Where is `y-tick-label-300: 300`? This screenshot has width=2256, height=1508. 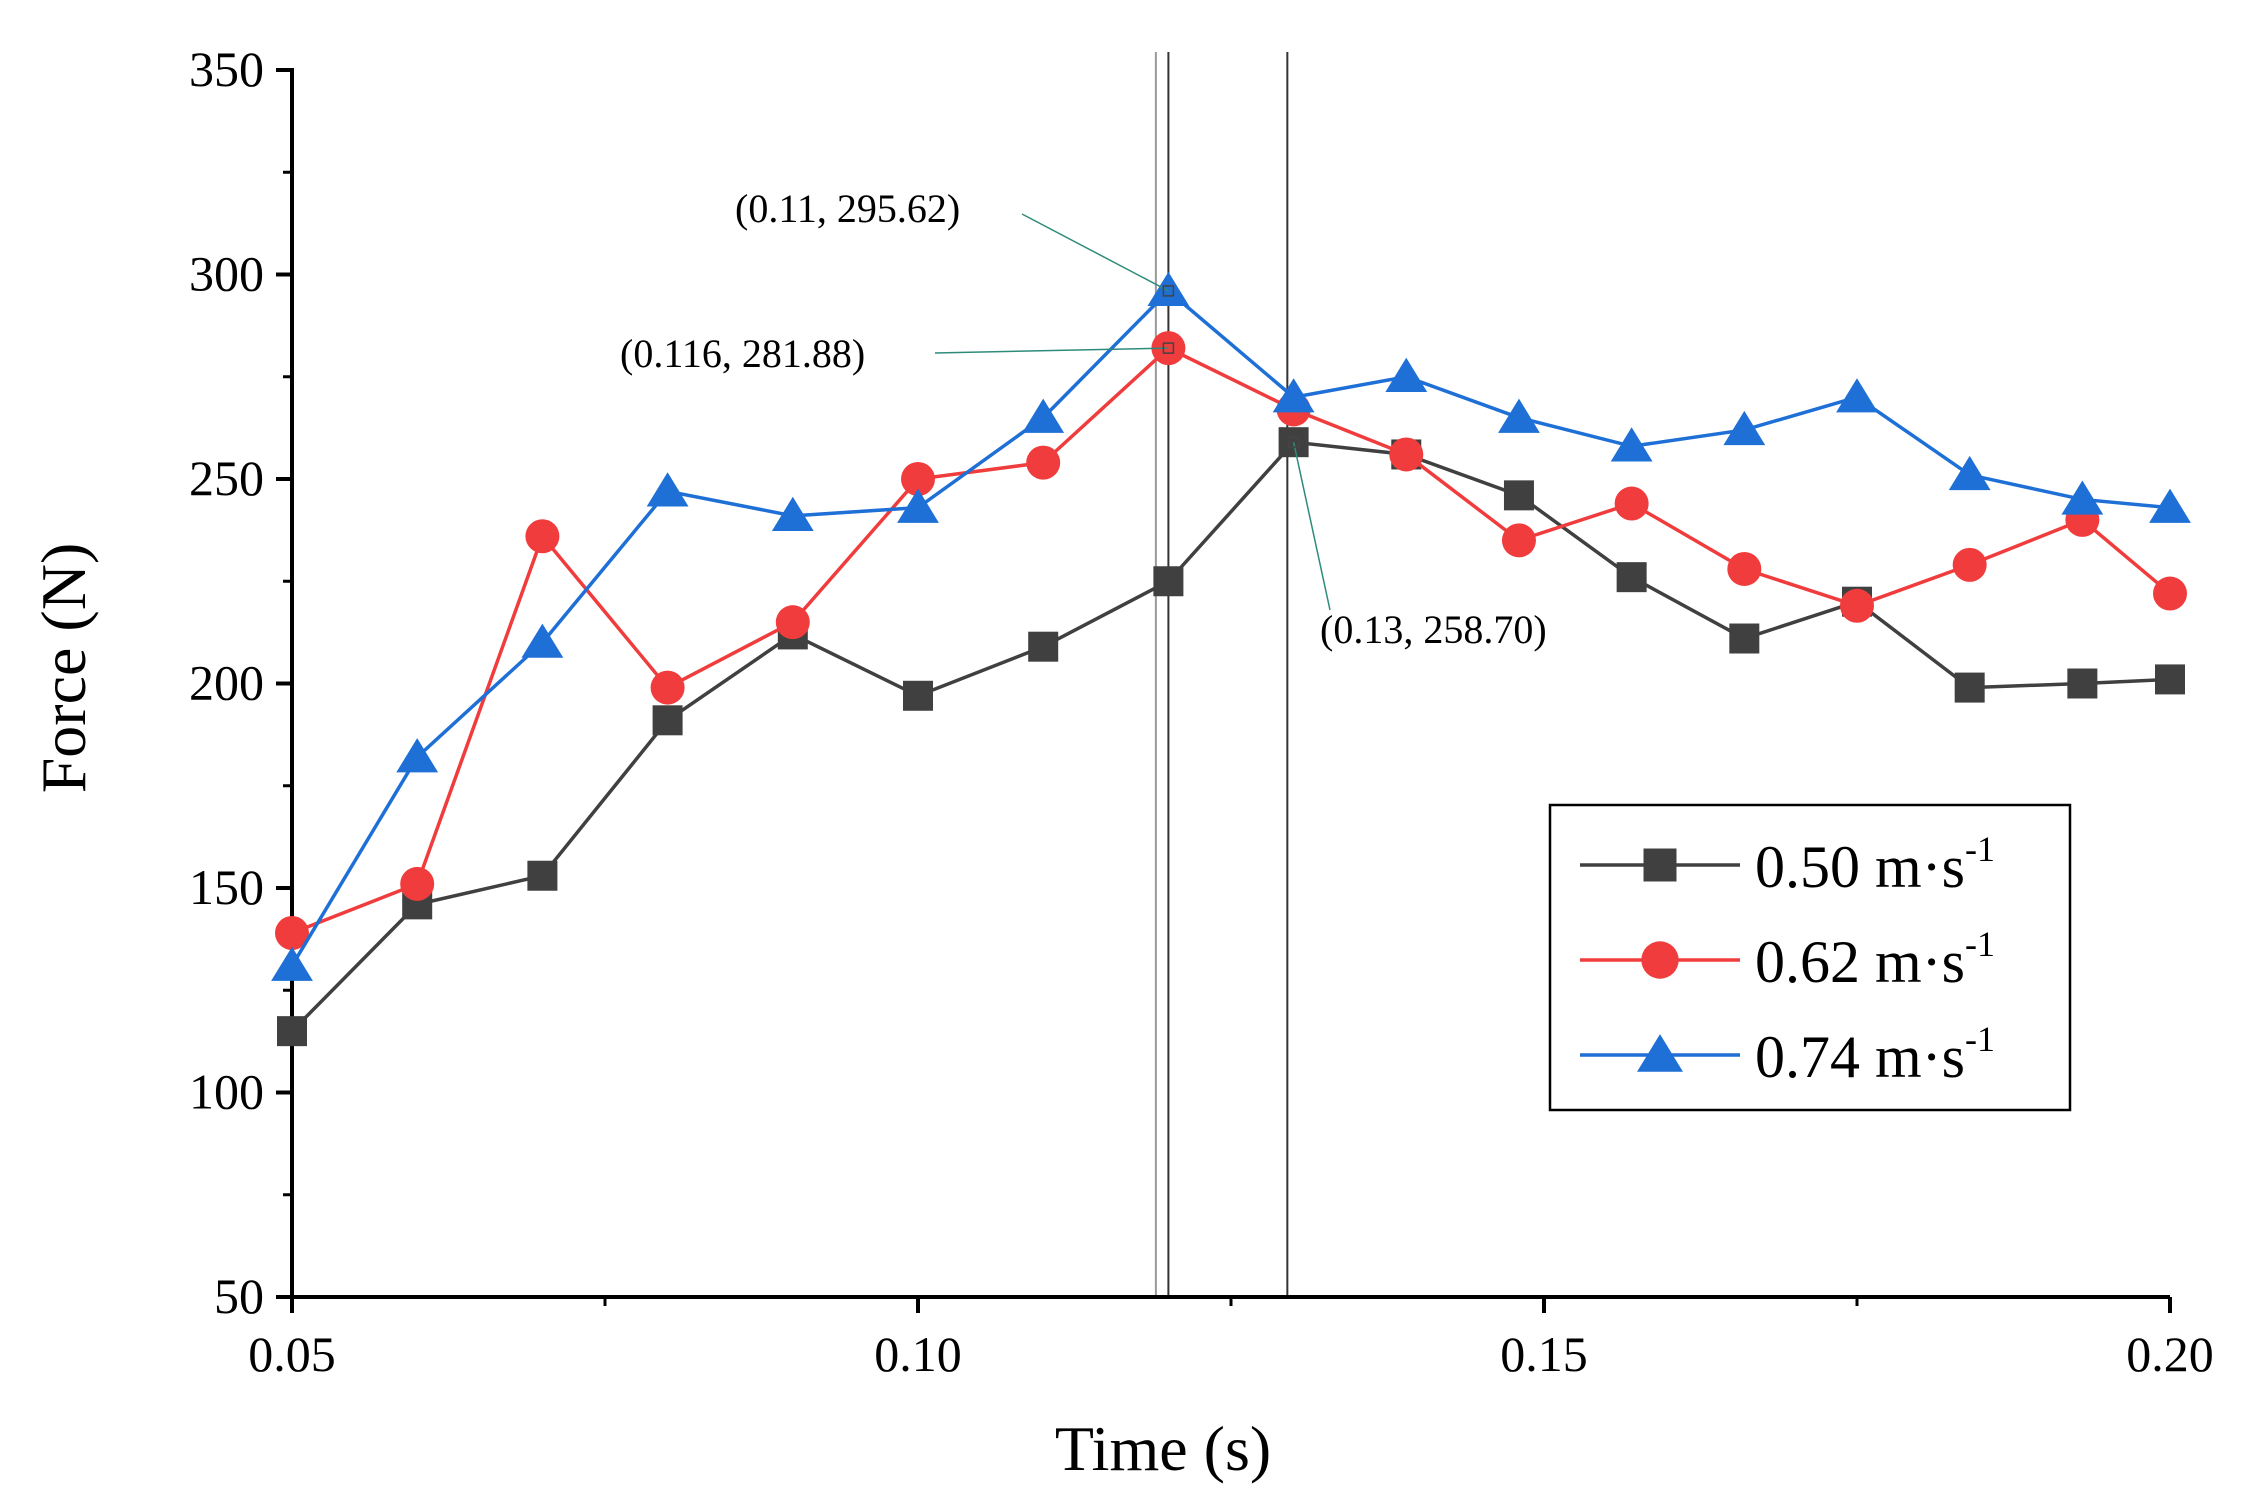 y-tick-label-300: 300 is located at coordinates (226, 274).